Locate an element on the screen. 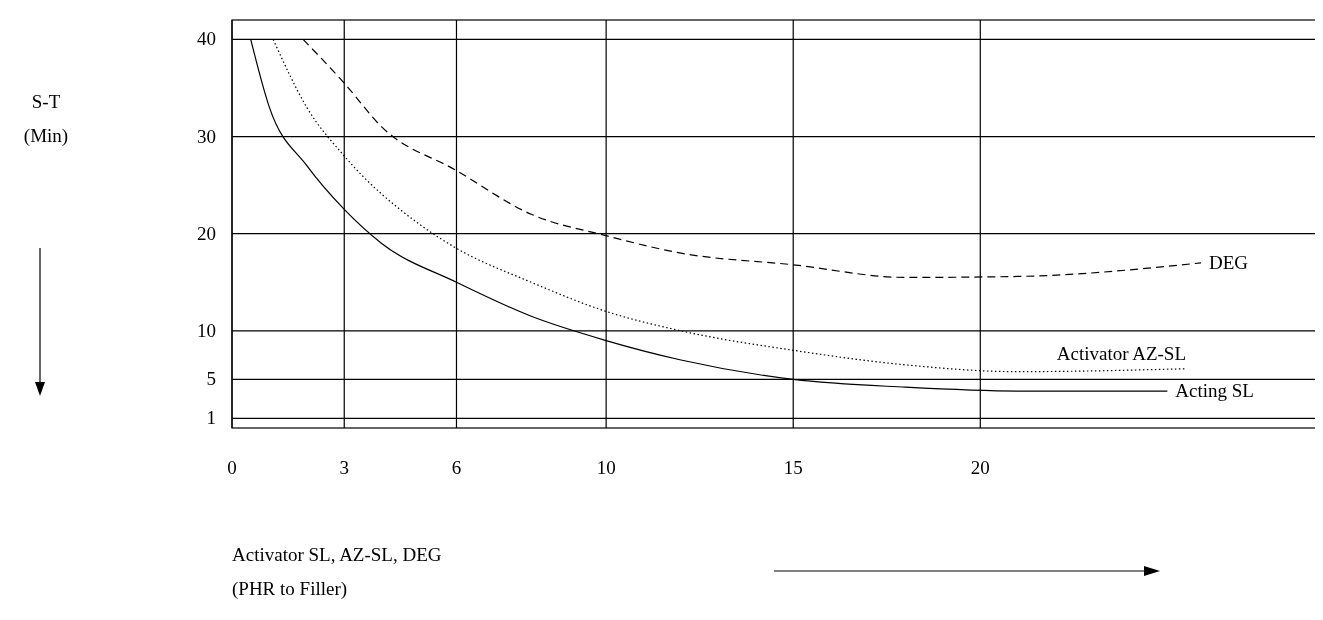  x-tick-label: 6 is located at coordinates (456, 467).